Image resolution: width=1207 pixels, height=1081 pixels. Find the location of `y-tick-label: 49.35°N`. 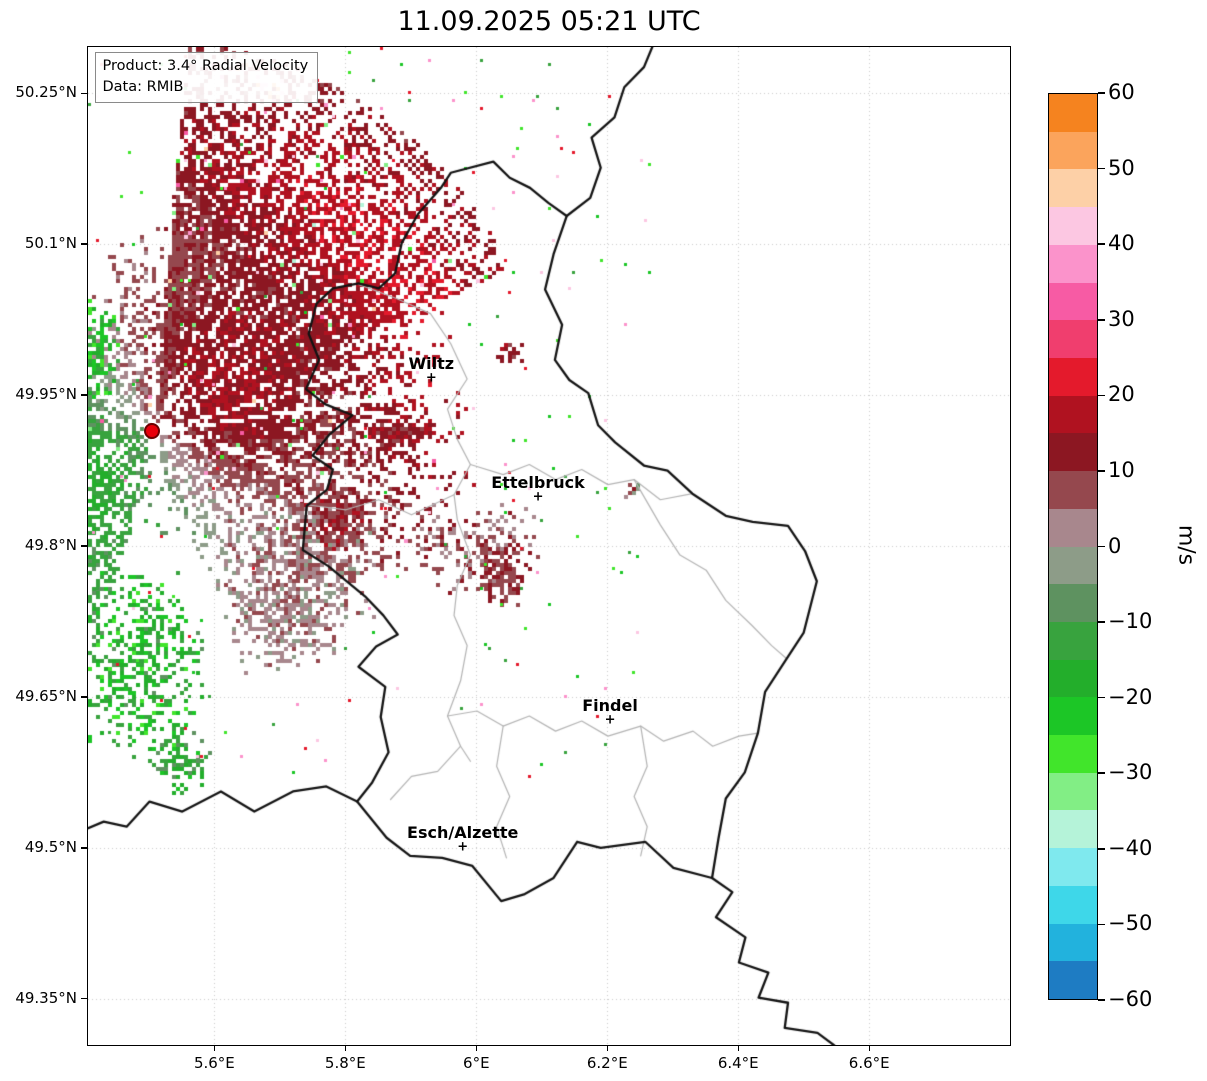

y-tick-label: 49.35°N is located at coordinates (46, 997).